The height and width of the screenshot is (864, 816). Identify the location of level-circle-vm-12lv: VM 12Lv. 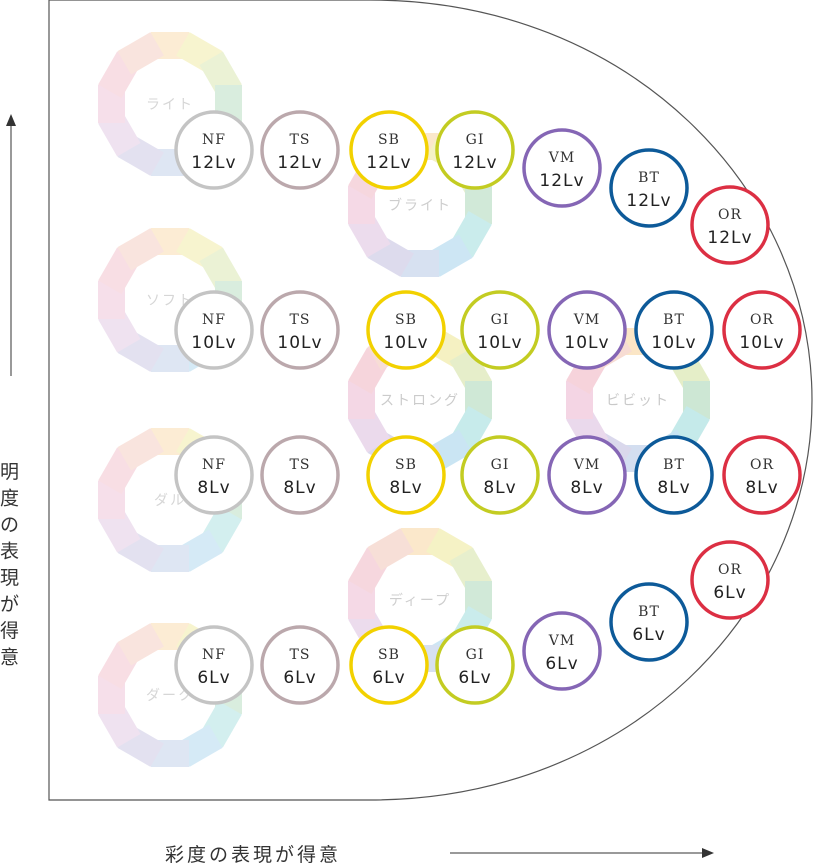
(562, 168).